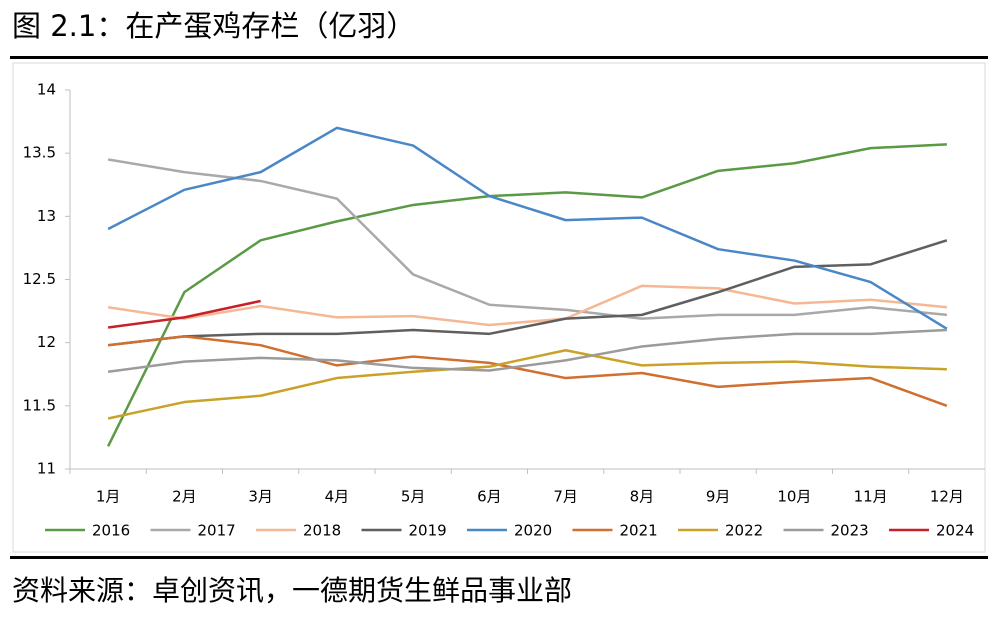 The image size is (1000, 626). What do you see at coordinates (46, 90) in the screenshot?
I see `y-tick-label: 14` at bounding box center [46, 90].